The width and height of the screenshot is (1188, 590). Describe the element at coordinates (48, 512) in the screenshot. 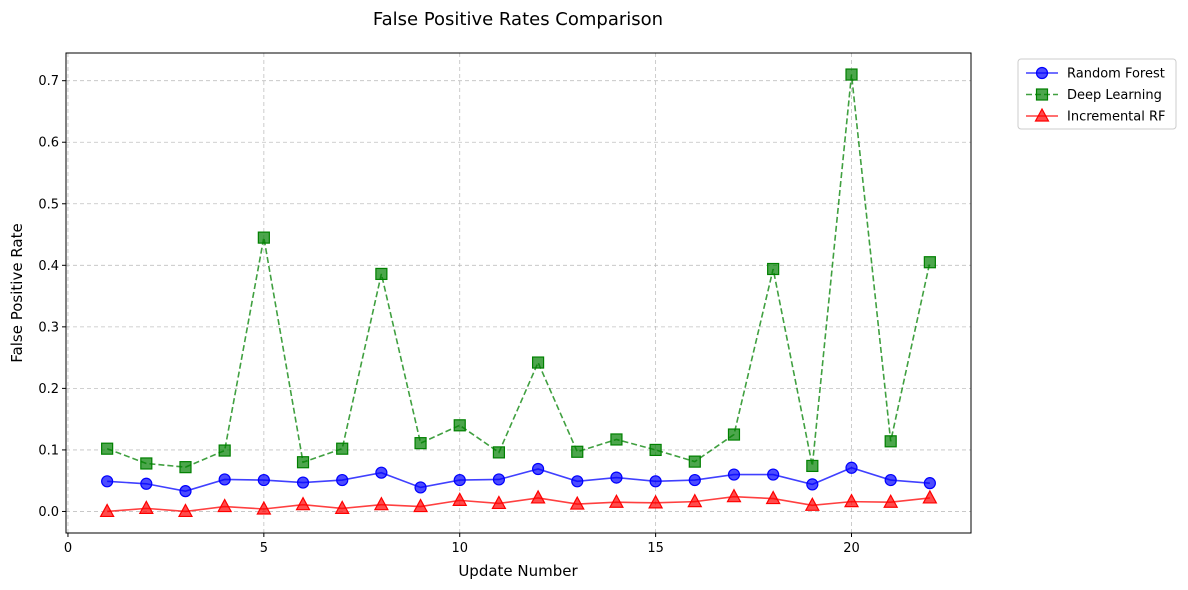

I see `y-tick-label: 0.0` at that location.